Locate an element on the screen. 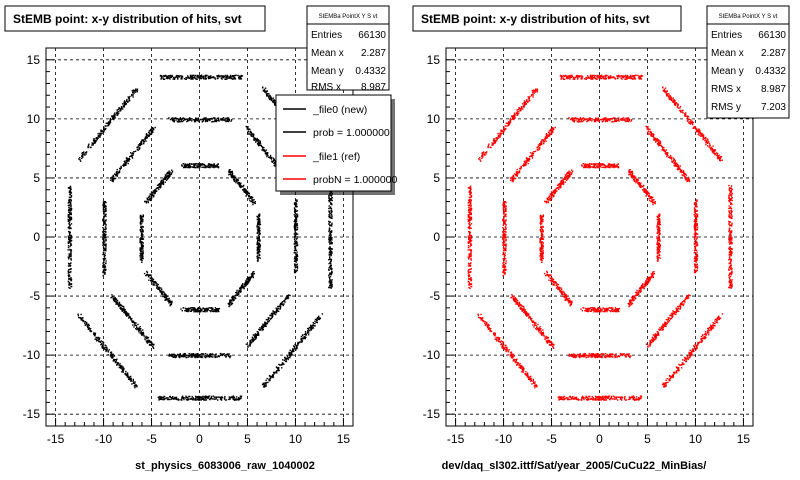 This screenshot has height=480, width=800. right-stats-value-meany: 0.4332 is located at coordinates (770, 71).